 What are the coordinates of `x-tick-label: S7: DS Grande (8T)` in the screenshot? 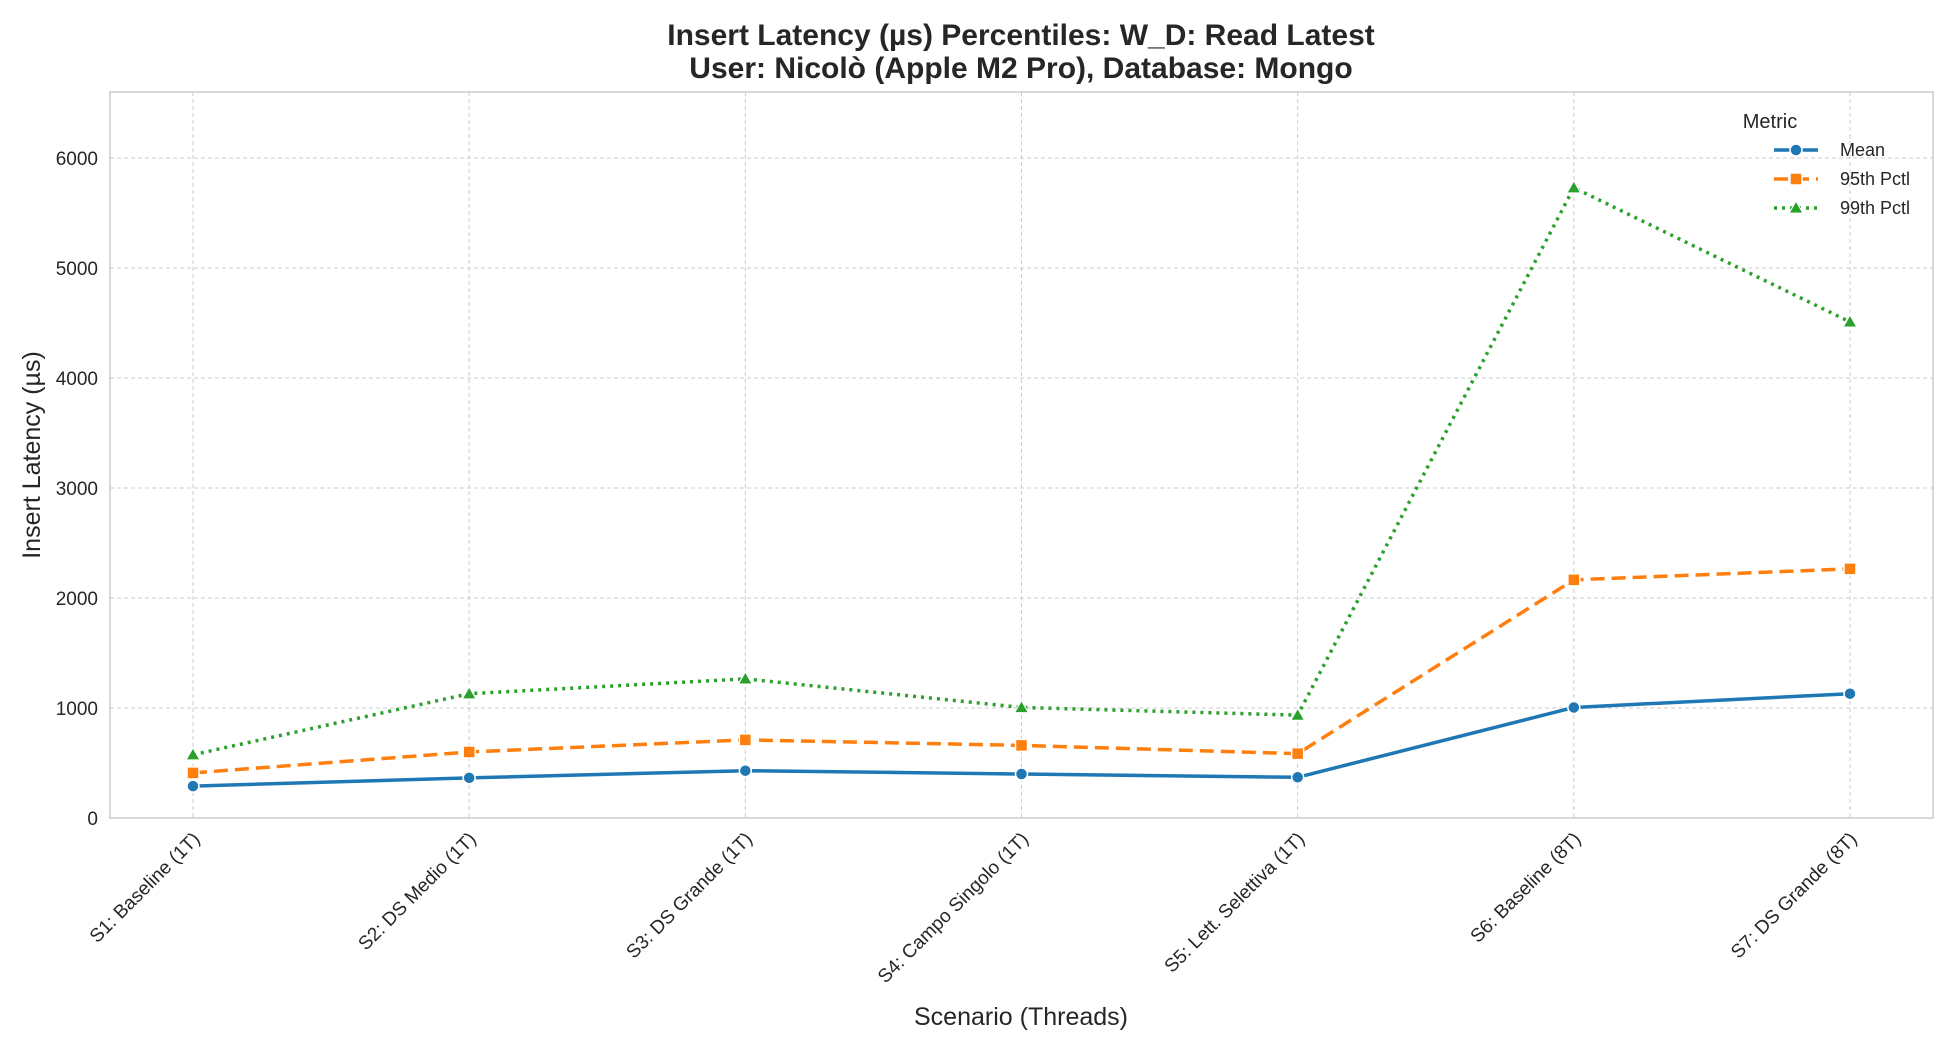 It's located at (1794, 896).